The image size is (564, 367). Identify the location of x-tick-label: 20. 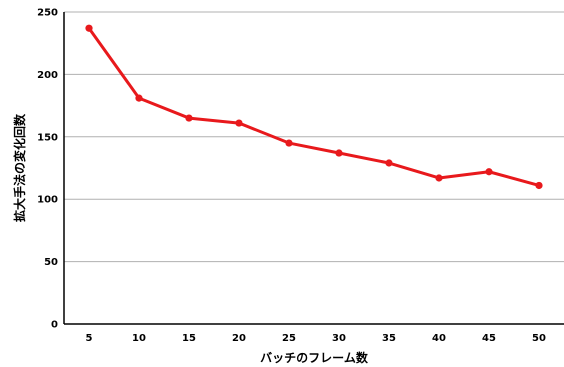
(239, 338).